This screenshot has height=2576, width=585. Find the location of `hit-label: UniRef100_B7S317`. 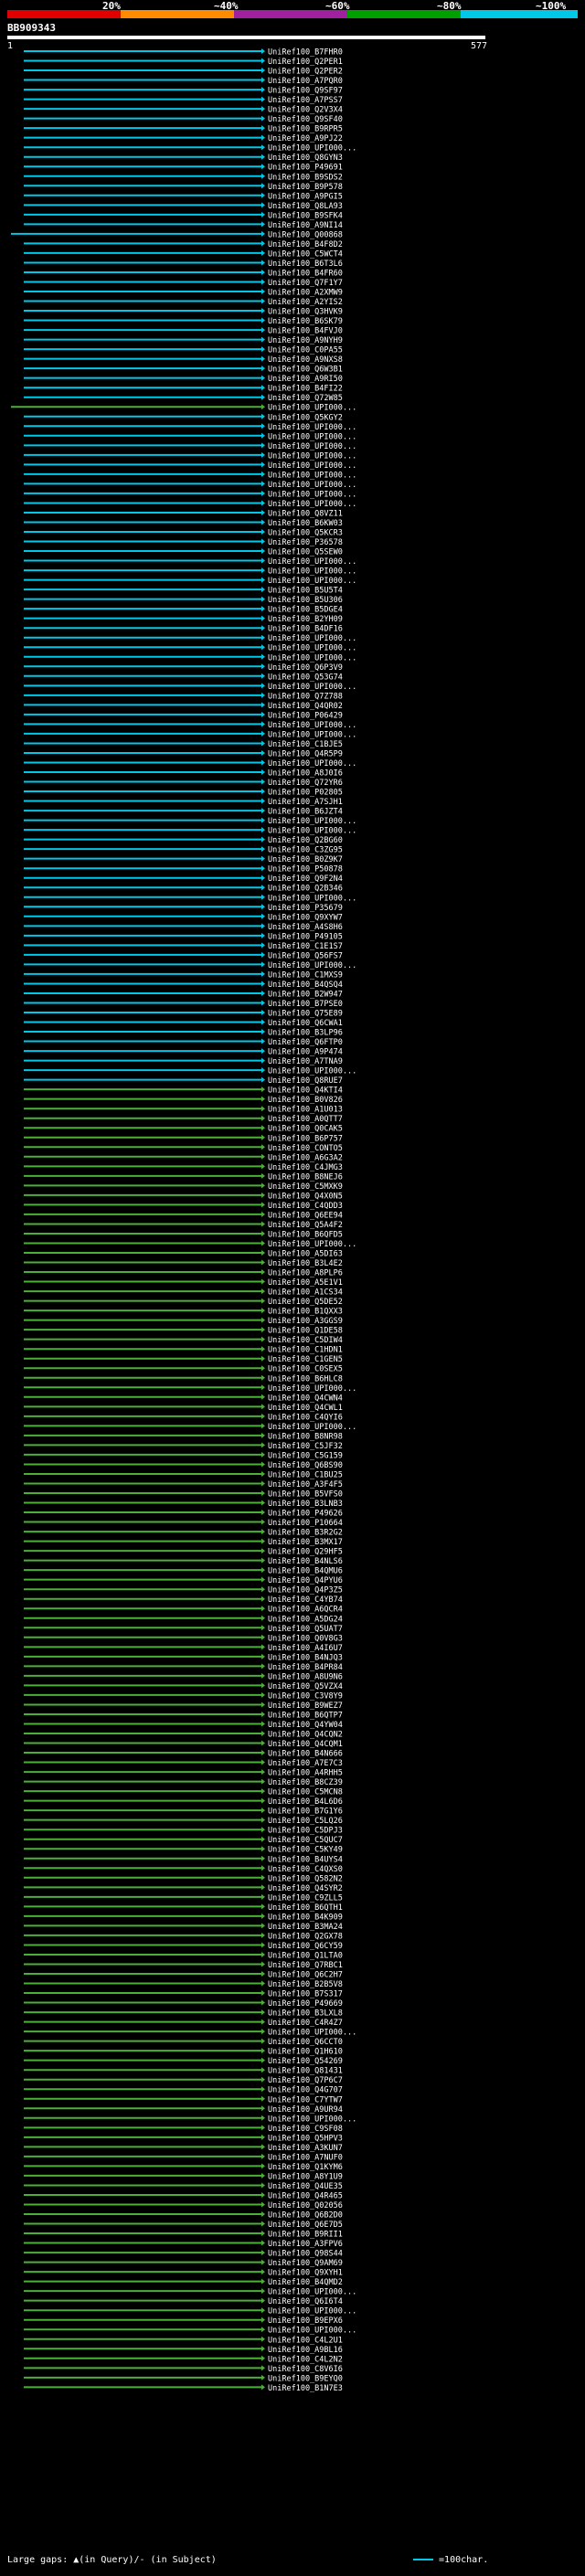

hit-label: UniRef100_B7S317 is located at coordinates (305, 1994).